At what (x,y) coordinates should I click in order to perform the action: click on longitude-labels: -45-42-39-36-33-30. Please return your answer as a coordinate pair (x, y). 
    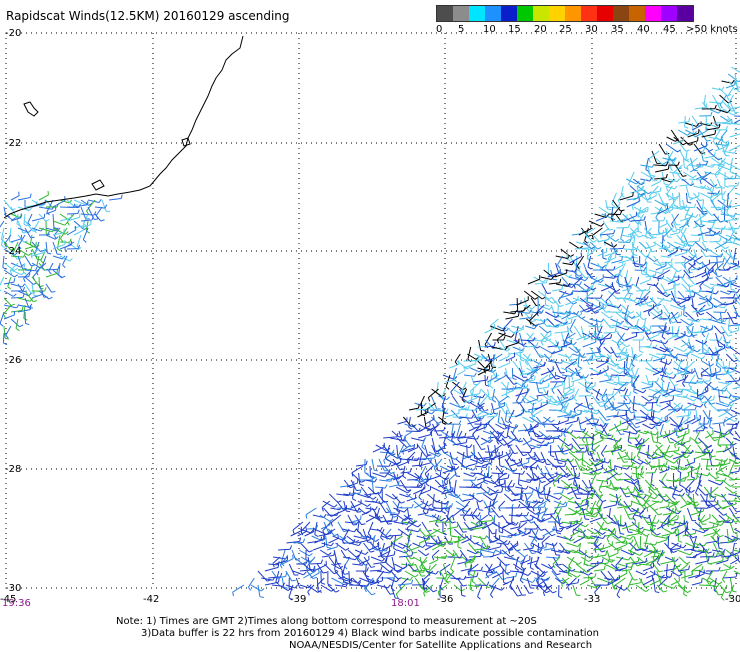
    Looking at the image, I should click on (370, 599).